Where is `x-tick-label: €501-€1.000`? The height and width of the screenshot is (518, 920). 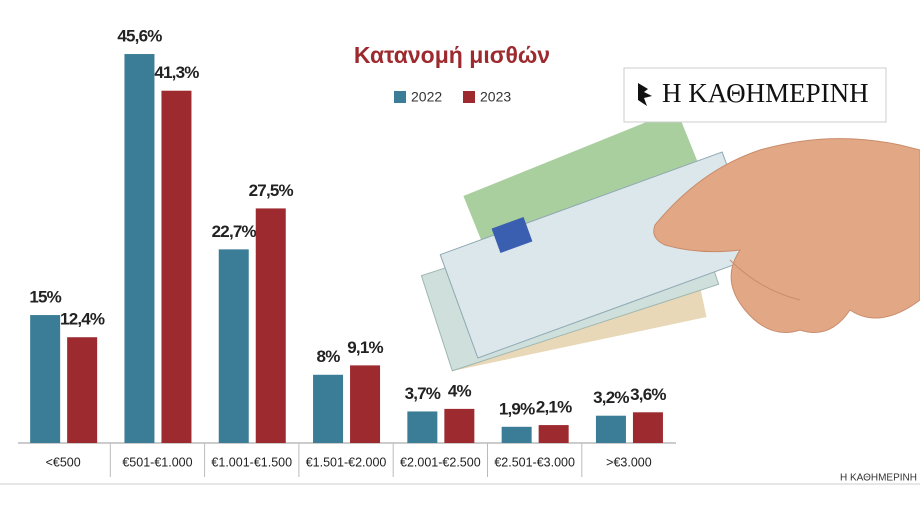
x-tick-label: €501-€1.000 is located at coordinates (157, 462).